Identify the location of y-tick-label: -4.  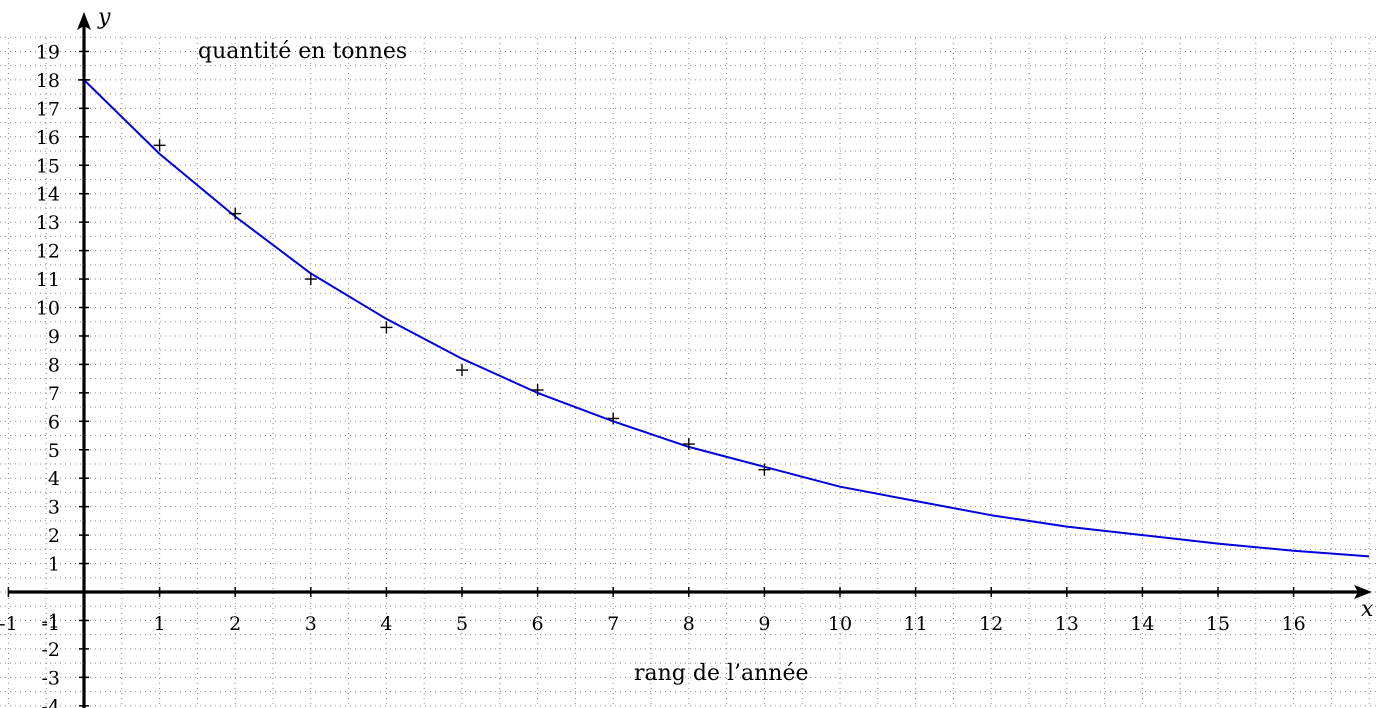
(50, 702).